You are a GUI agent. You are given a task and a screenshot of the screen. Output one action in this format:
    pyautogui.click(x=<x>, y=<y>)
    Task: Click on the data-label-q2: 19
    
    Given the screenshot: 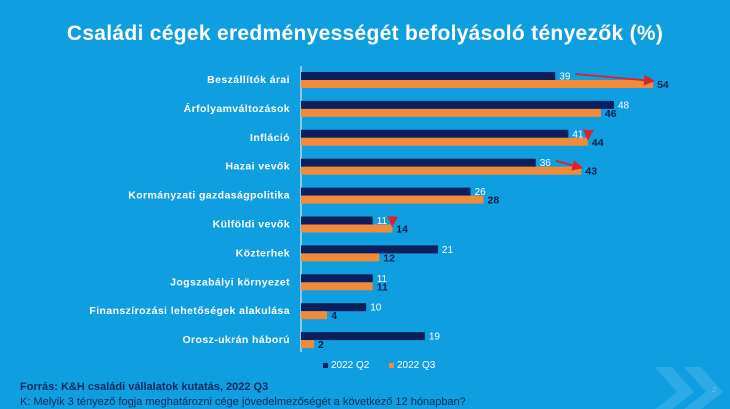 What is the action you would take?
    pyautogui.click(x=435, y=337)
    